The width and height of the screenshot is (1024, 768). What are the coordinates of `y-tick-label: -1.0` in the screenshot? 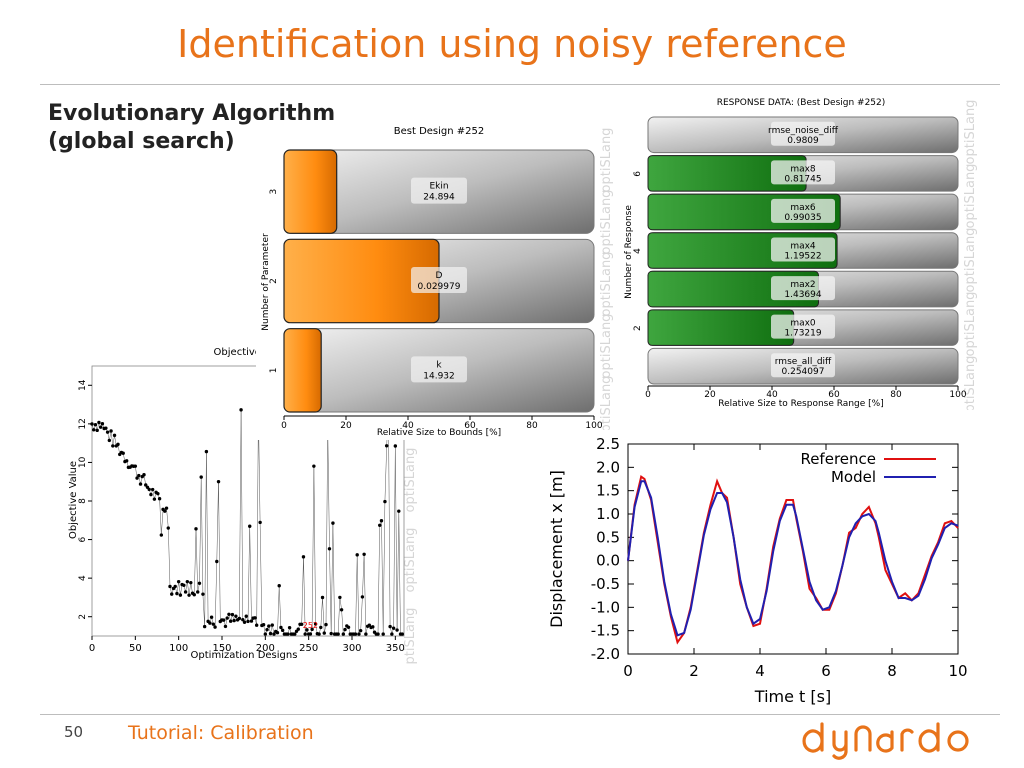 It's located at (605, 607).